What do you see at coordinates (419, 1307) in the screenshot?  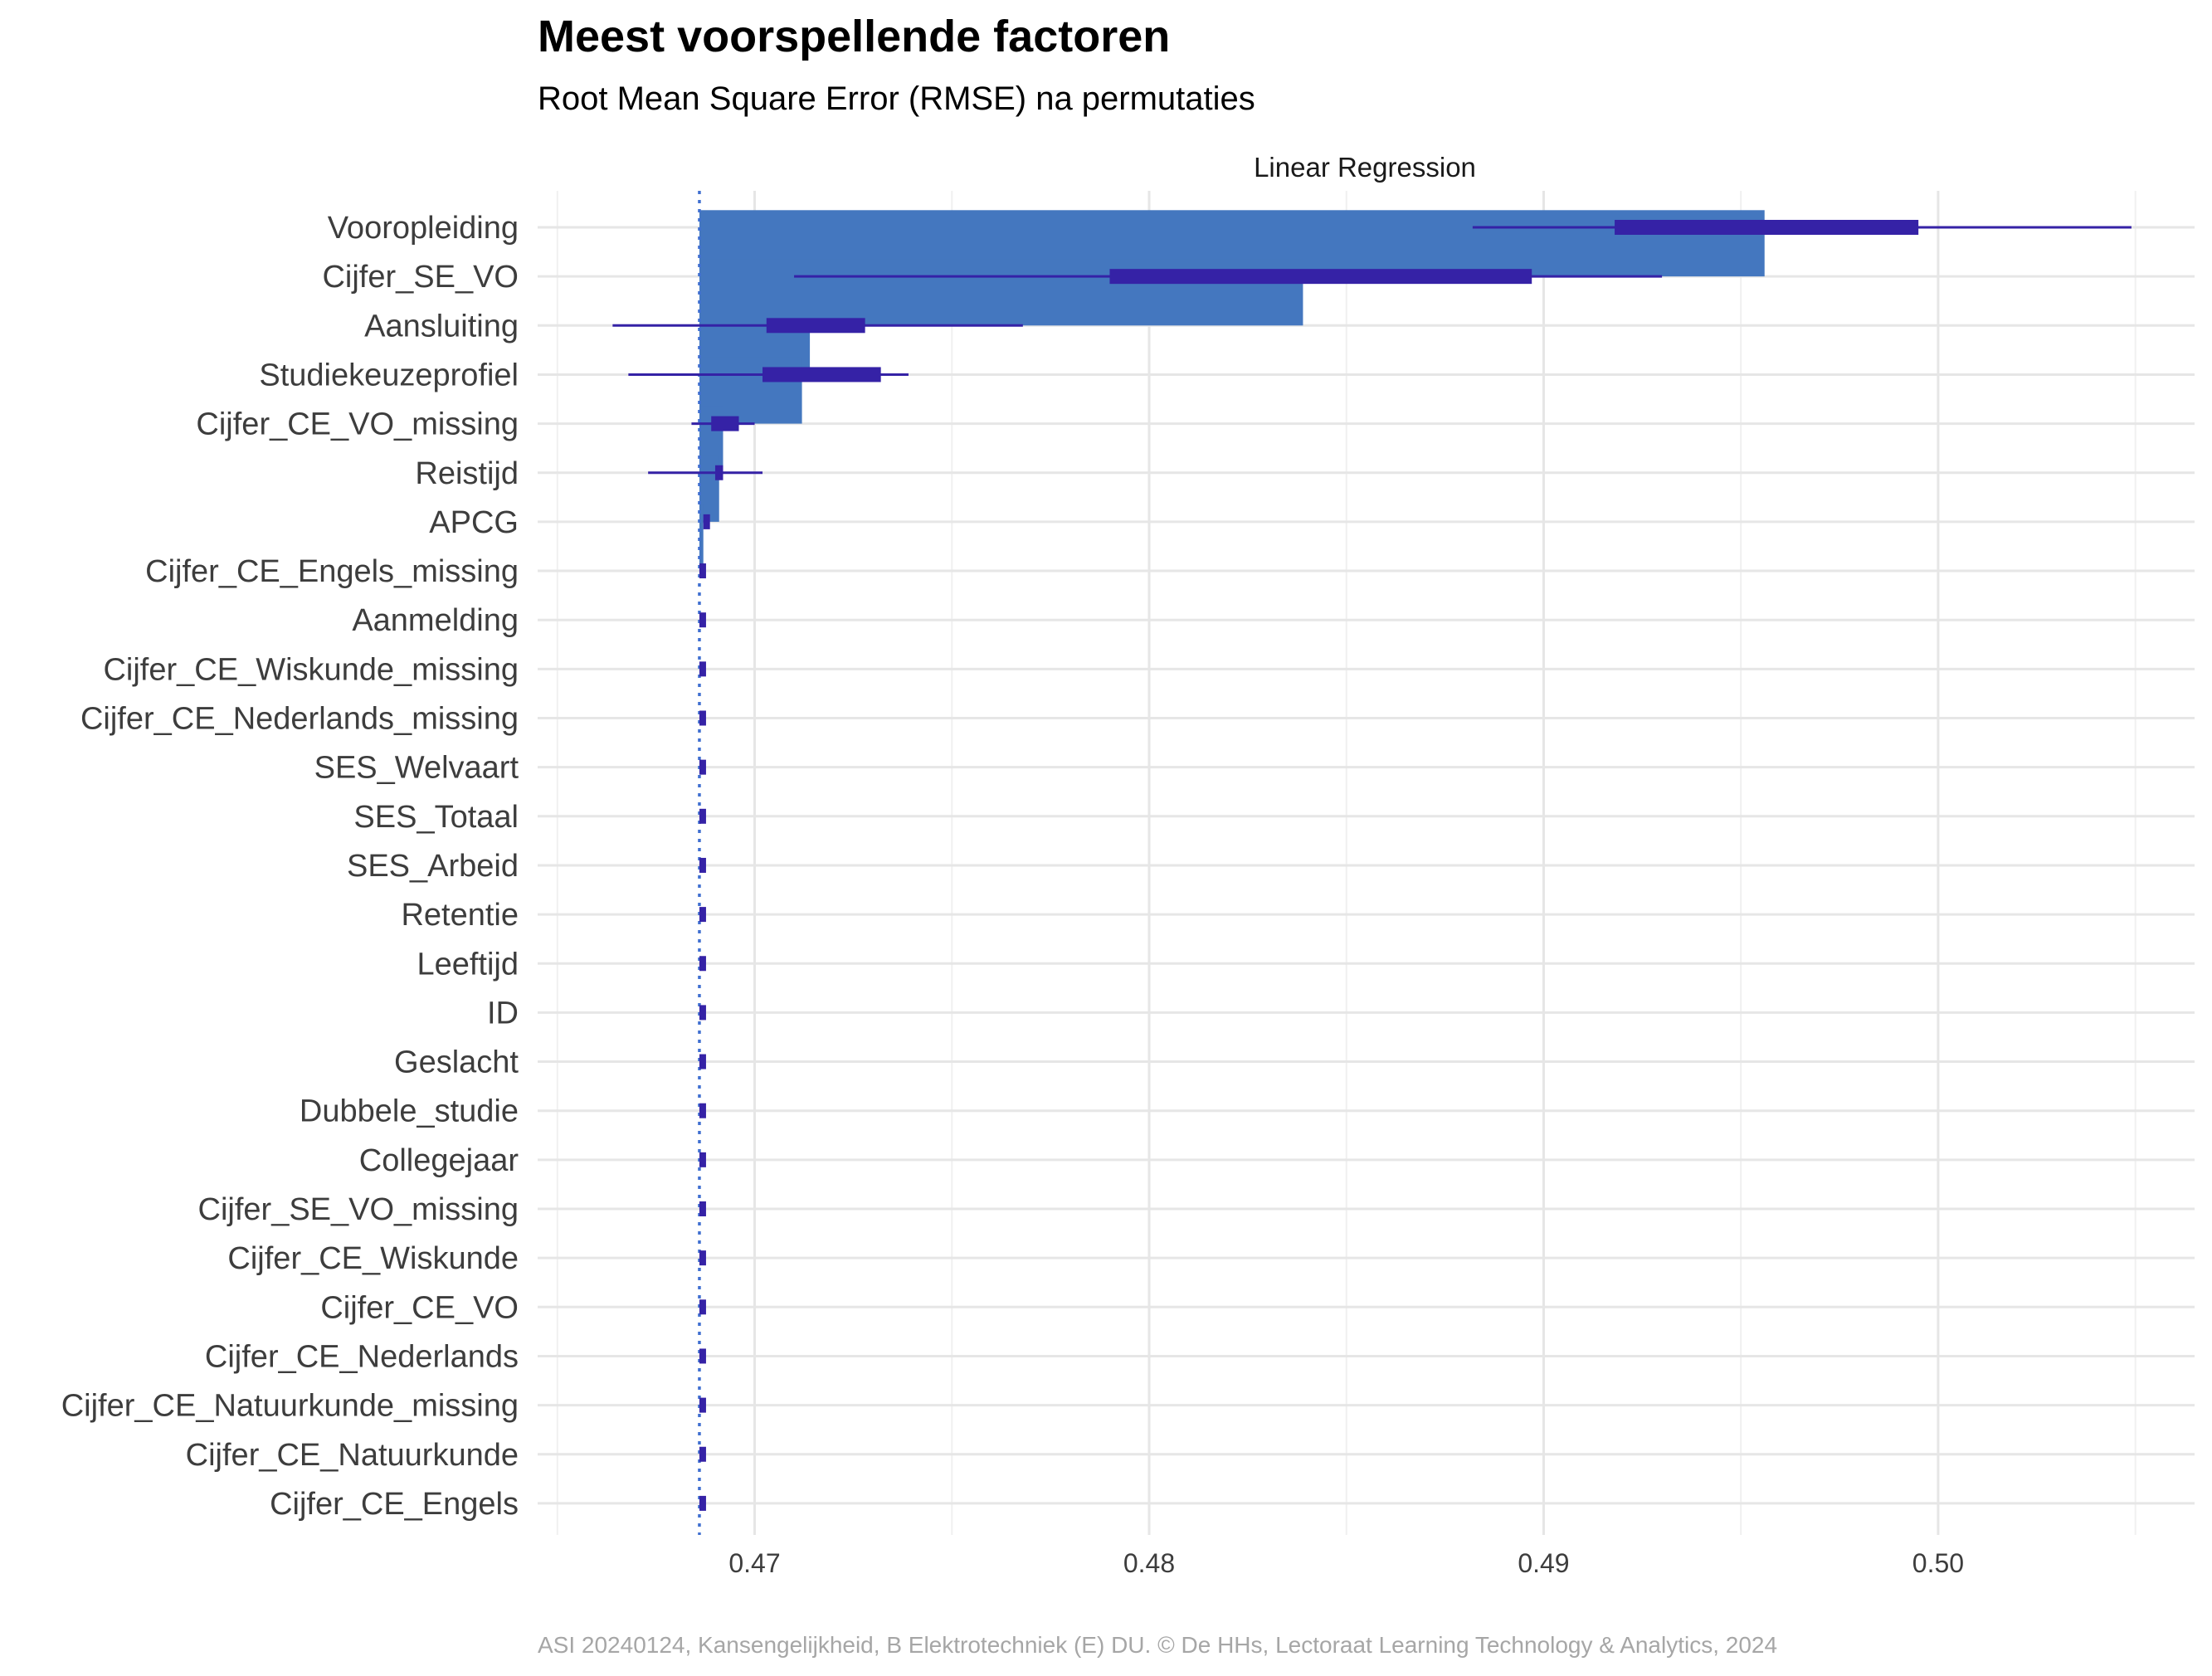 I see `y-tick-label: Cijfer_CE_VO` at bounding box center [419, 1307].